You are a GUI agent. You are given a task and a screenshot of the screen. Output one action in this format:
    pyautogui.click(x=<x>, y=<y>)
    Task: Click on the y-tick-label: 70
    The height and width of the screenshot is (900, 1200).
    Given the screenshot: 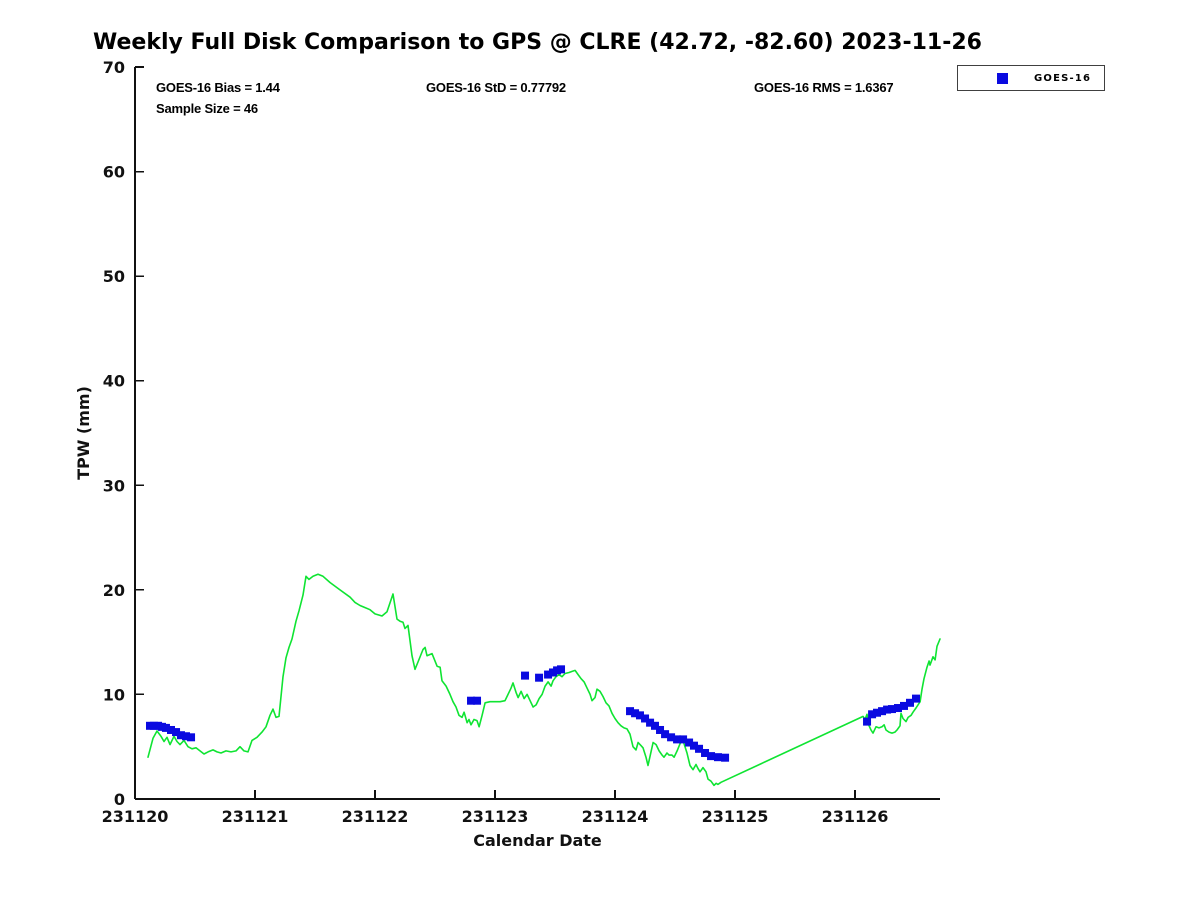 What is the action you would take?
    pyautogui.click(x=114, y=67)
    